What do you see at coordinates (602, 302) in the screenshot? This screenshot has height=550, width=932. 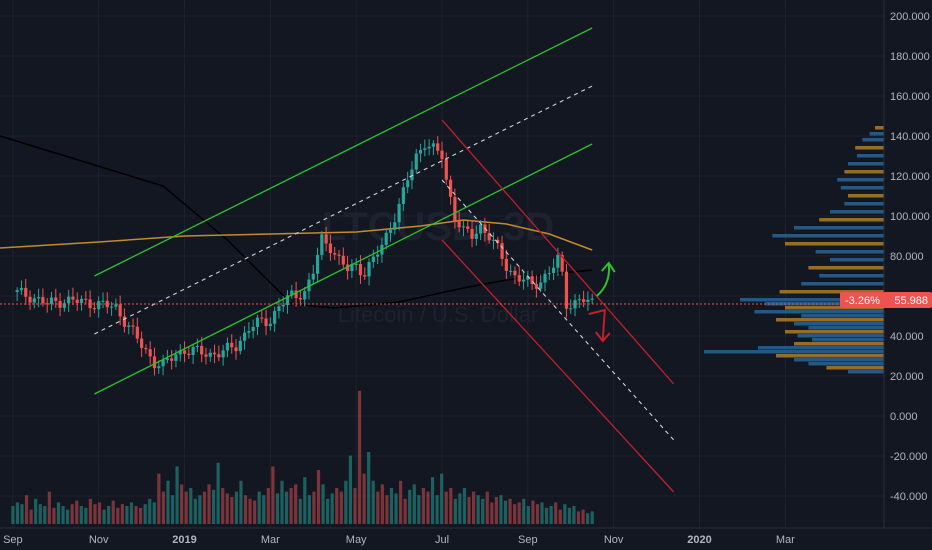 I see `direction-arrows` at bounding box center [602, 302].